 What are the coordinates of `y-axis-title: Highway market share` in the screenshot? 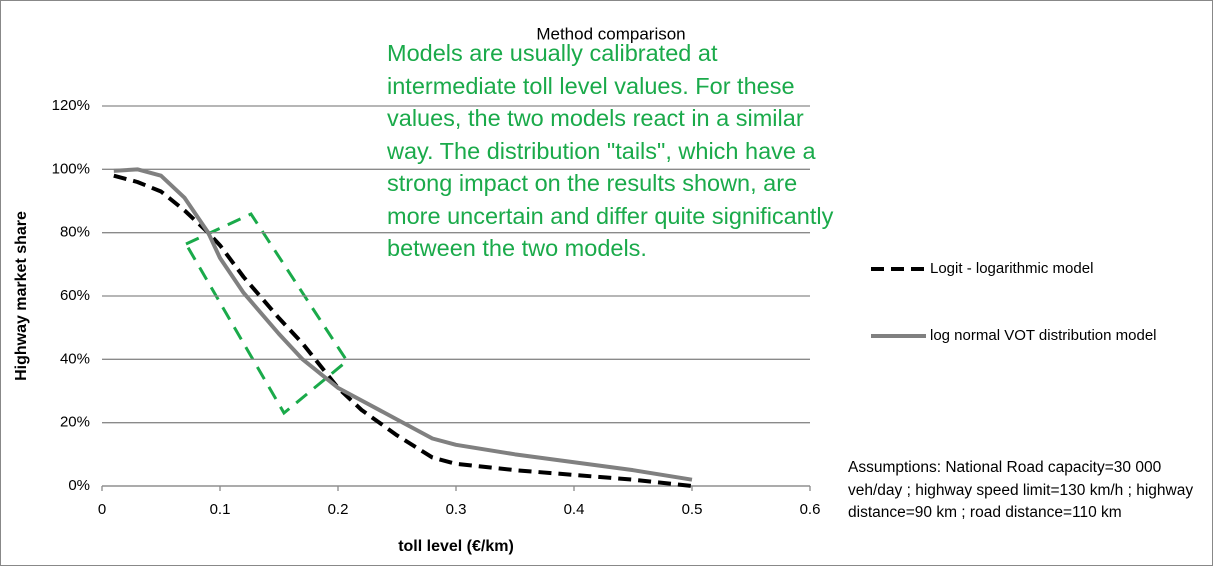 It's located at (21, 296).